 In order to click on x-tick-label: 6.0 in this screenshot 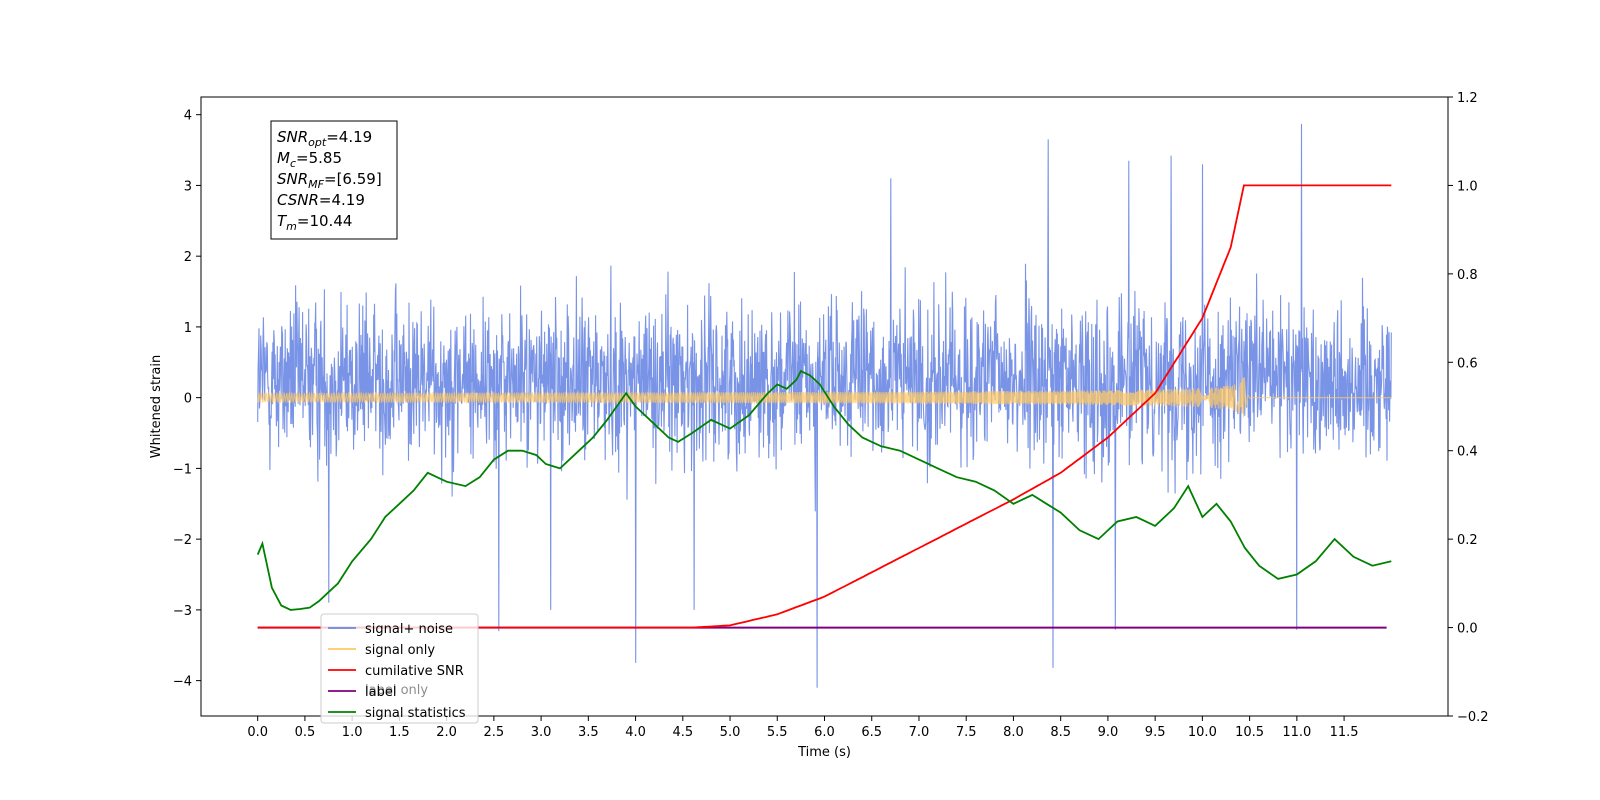, I will do `click(824, 732)`.